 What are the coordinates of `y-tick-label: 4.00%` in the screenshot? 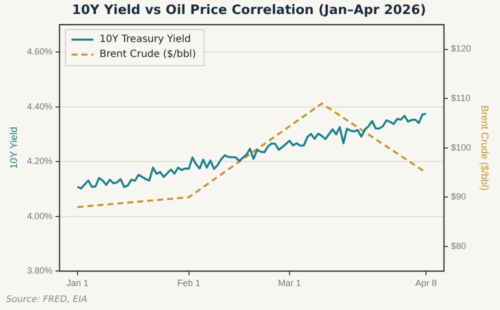 It's located at (39, 215).